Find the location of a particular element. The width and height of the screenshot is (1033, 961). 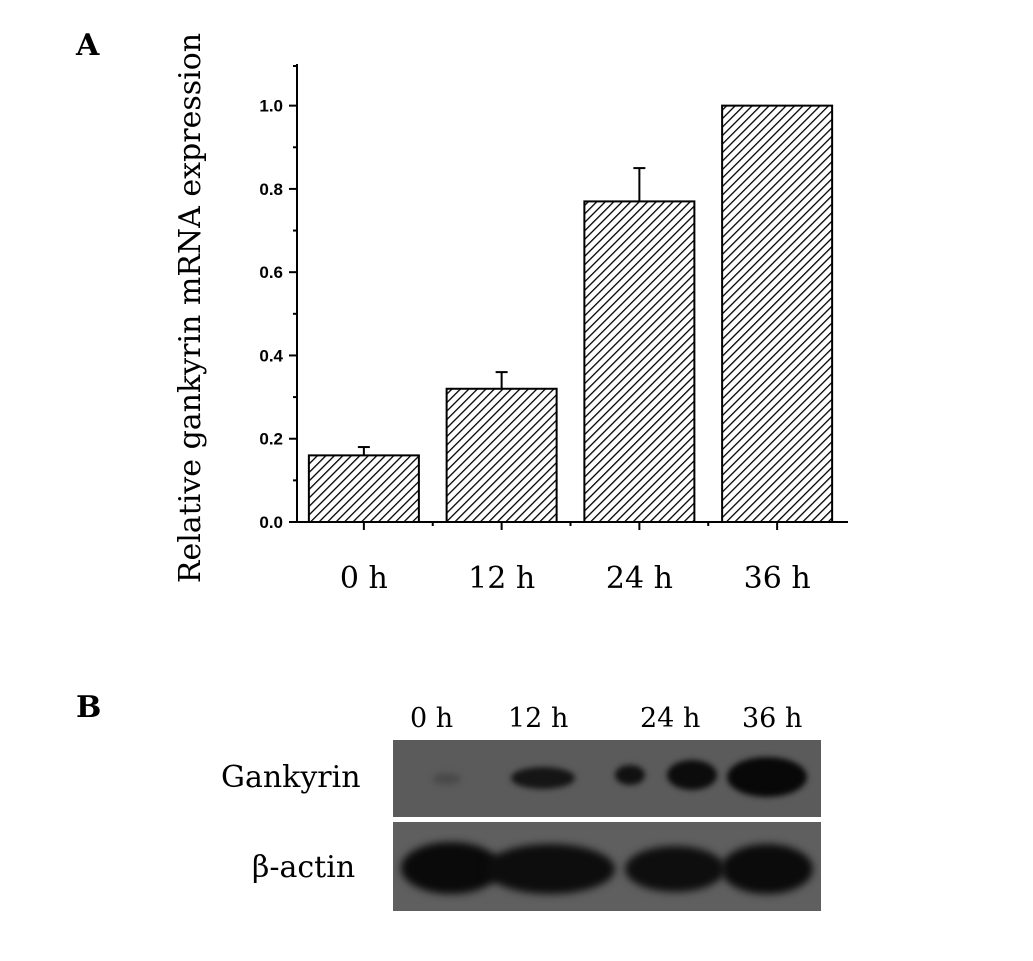

y-tick-label: 0.0 is located at coordinates (271, 522).